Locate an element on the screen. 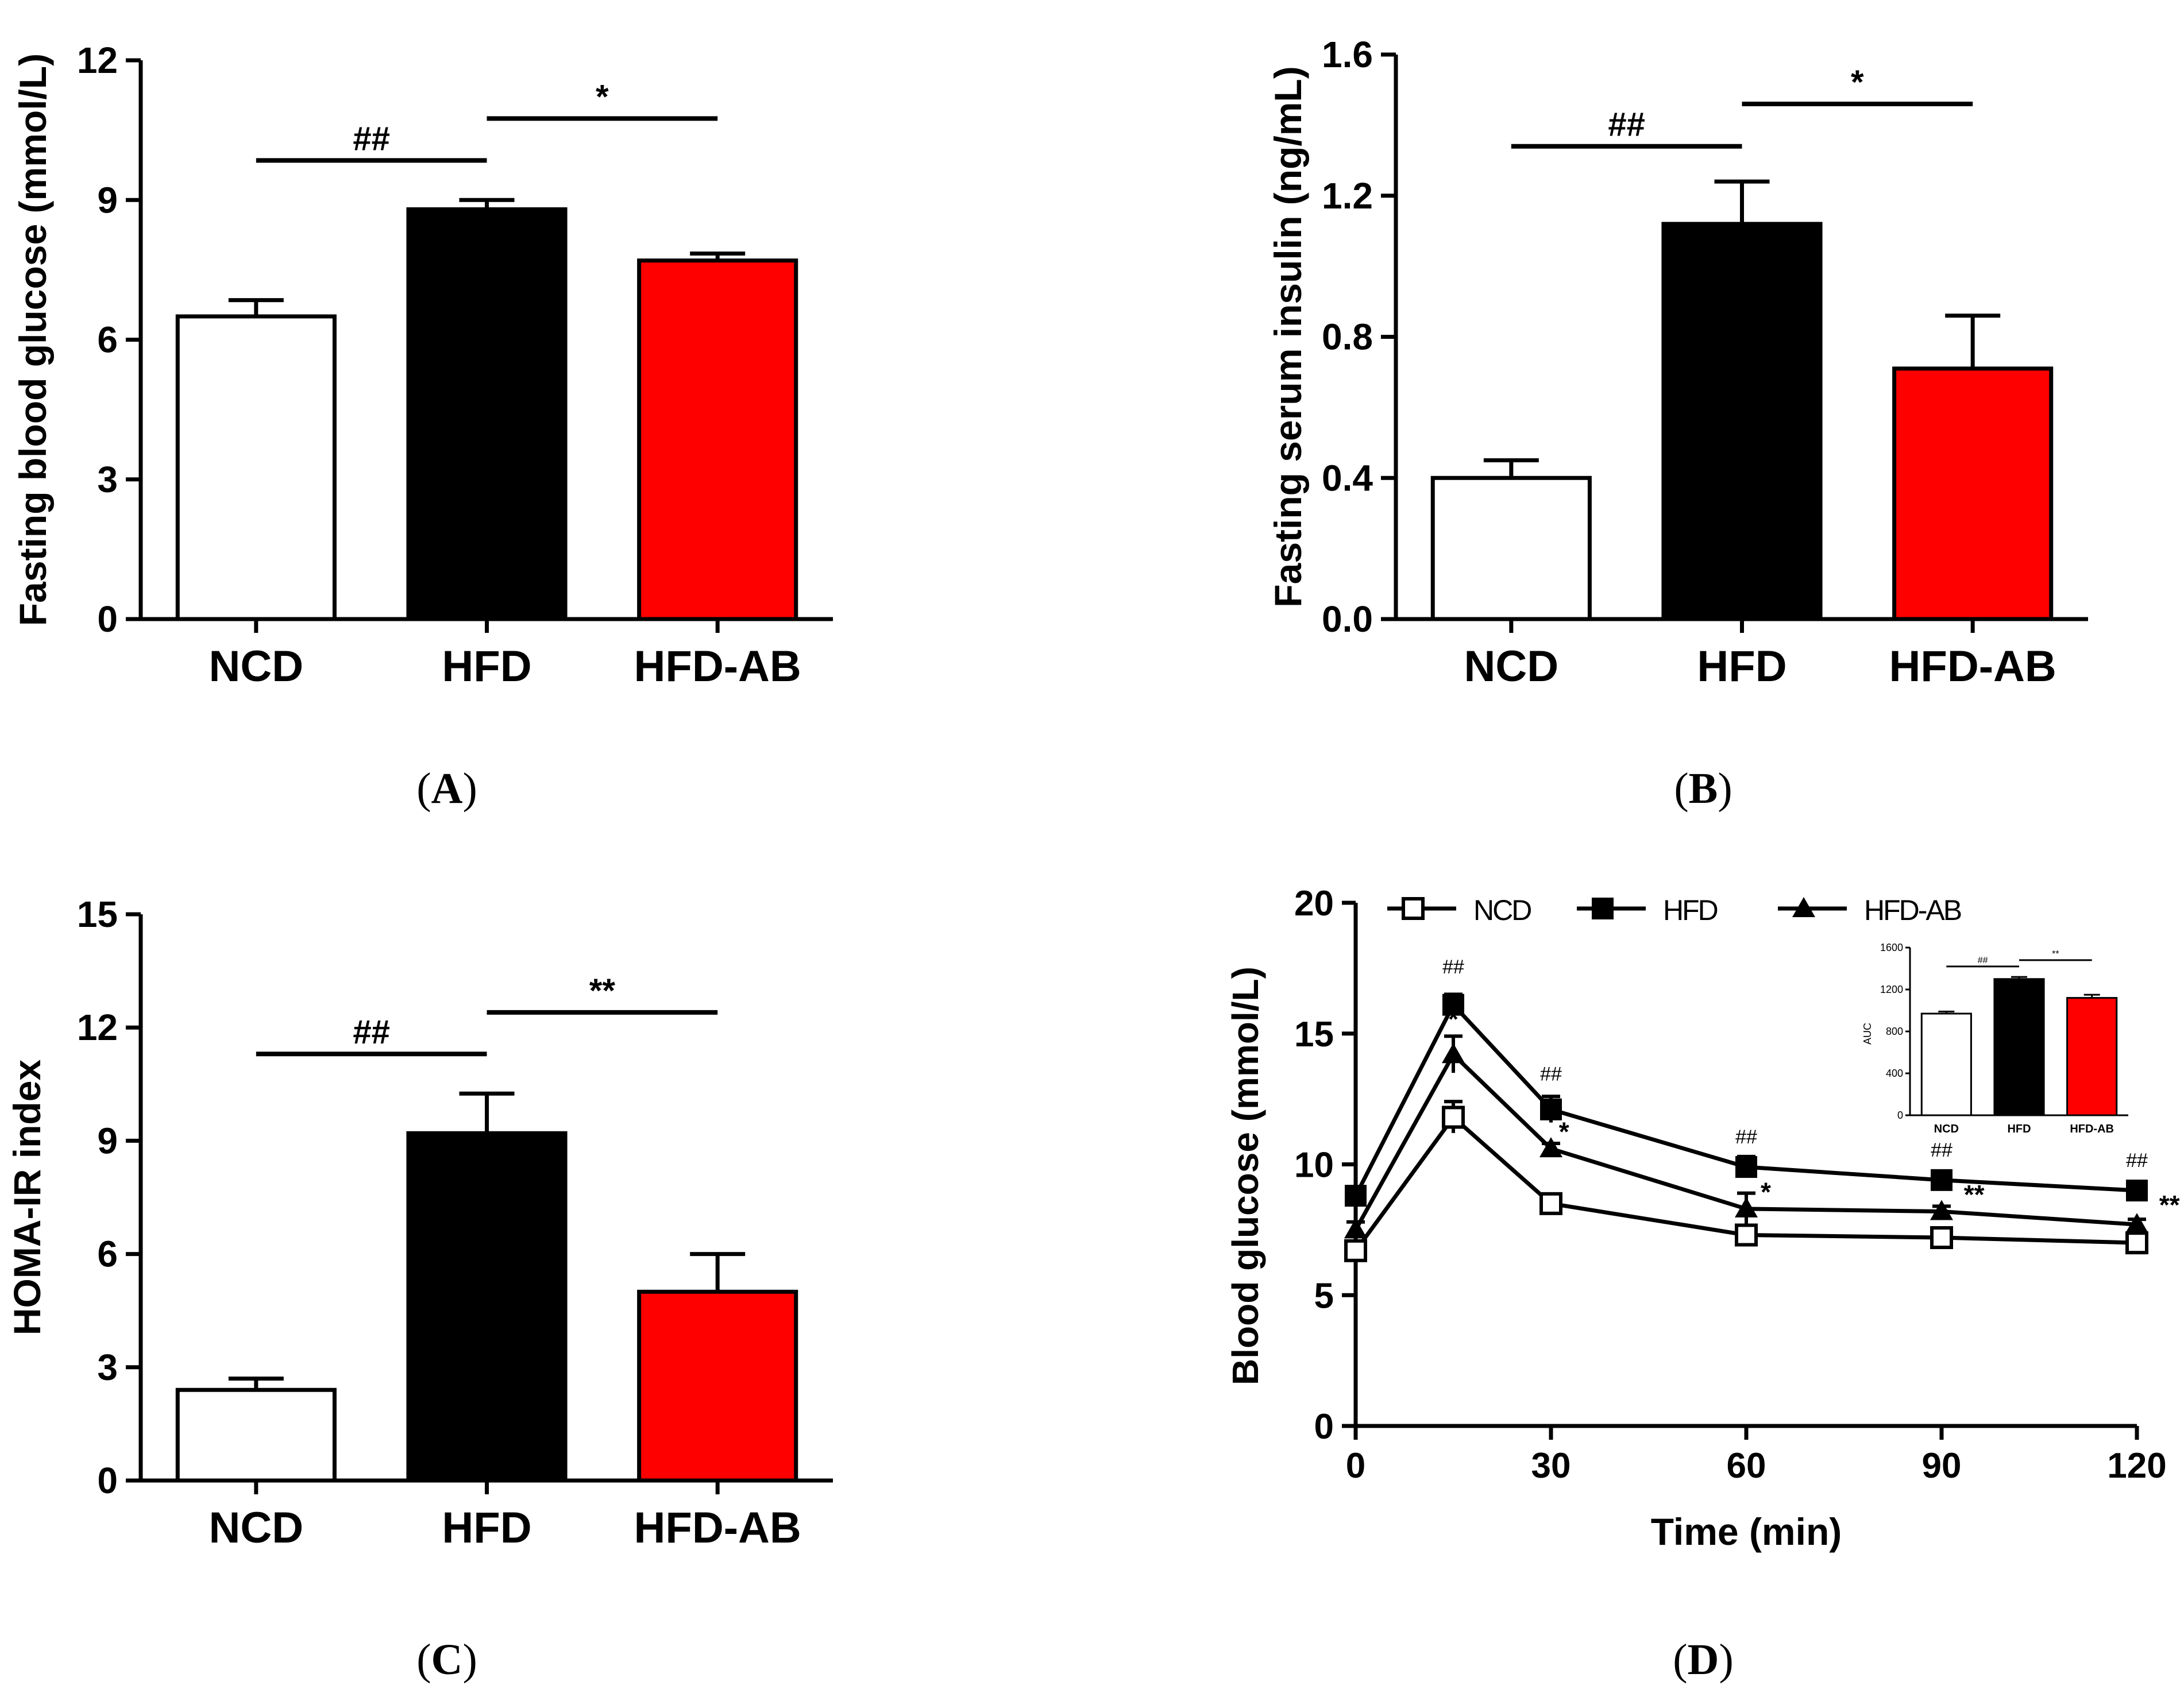 The height and width of the screenshot is (1693, 2184). inset-bar-ncd is located at coordinates (1946, 1064).